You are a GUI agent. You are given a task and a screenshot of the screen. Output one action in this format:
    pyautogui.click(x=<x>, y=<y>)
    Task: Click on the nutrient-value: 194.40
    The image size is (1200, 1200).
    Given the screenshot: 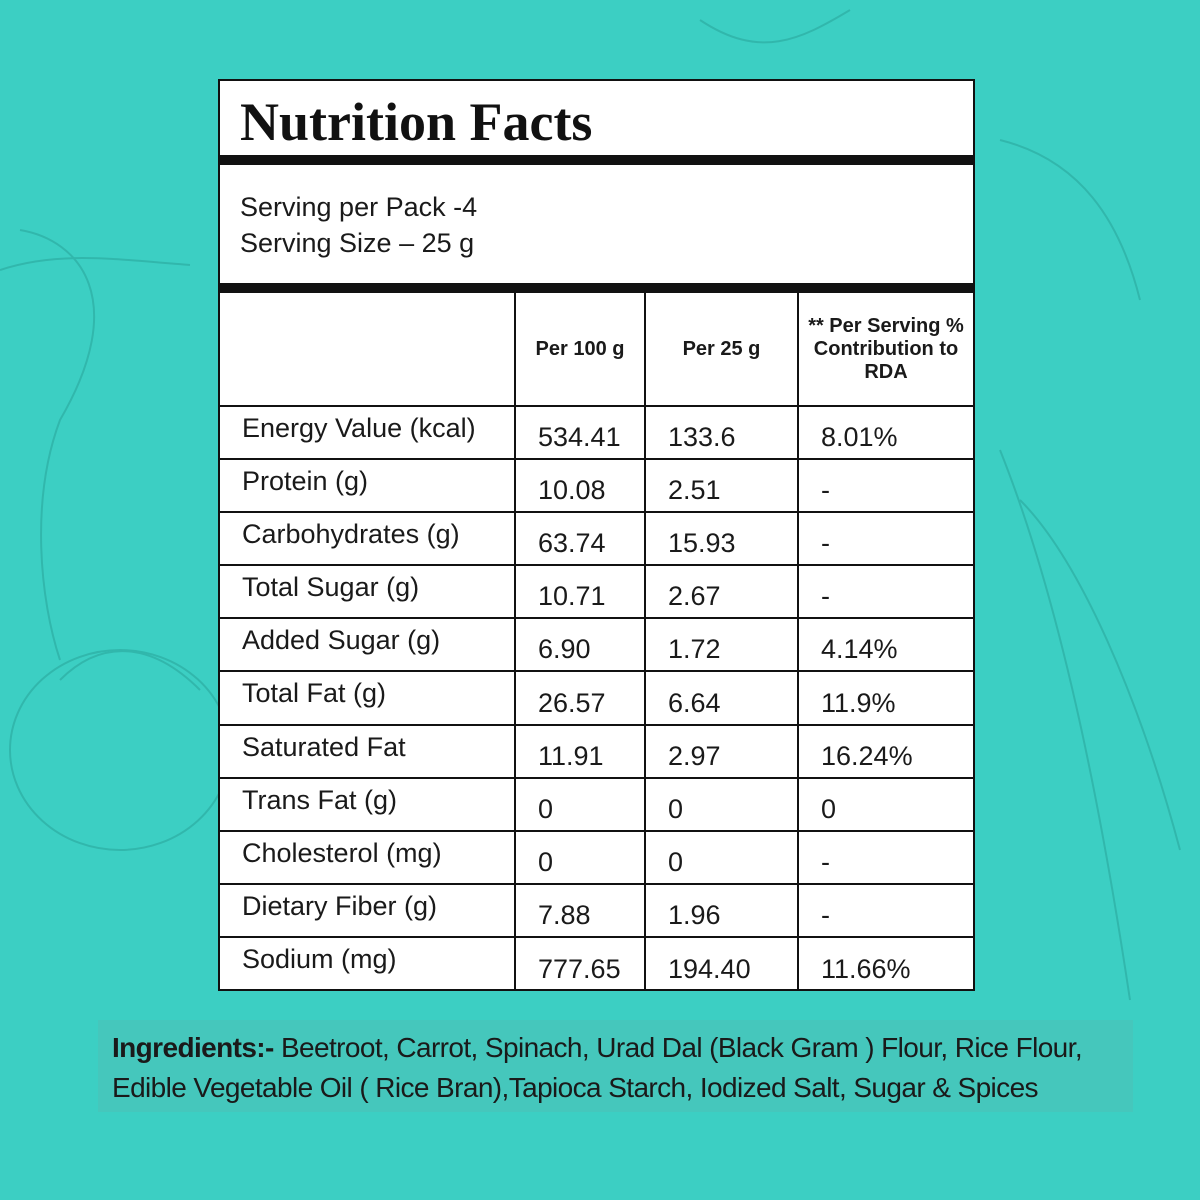 What is the action you would take?
    pyautogui.click(x=722, y=964)
    